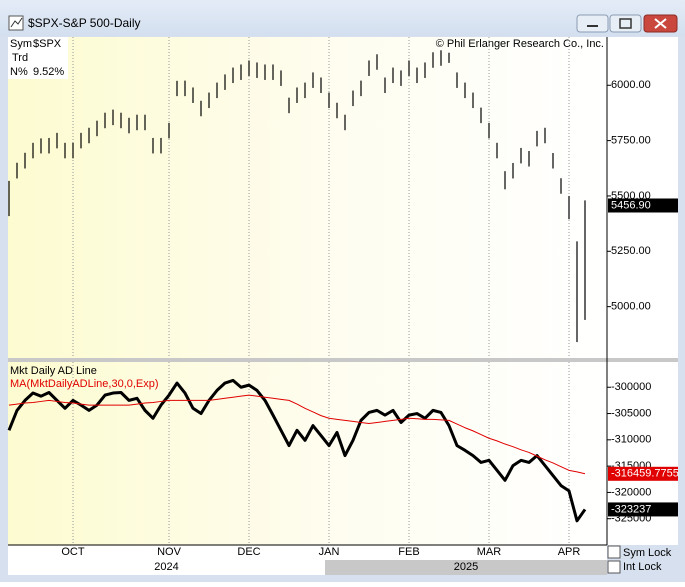 This screenshot has height=587, width=685. What do you see at coordinates (166, 567) in the screenshot?
I see `year-label: 2024` at bounding box center [166, 567].